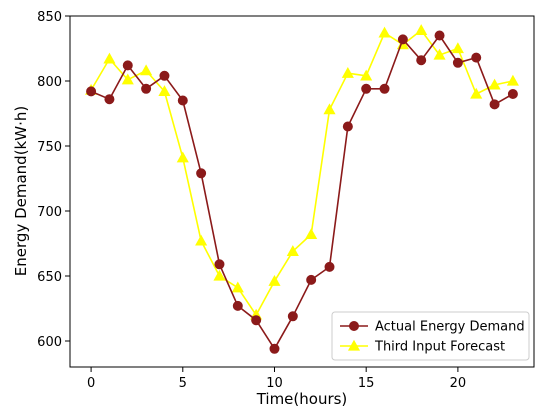  I want to click on x-tick-label: 5, so click(183, 383).